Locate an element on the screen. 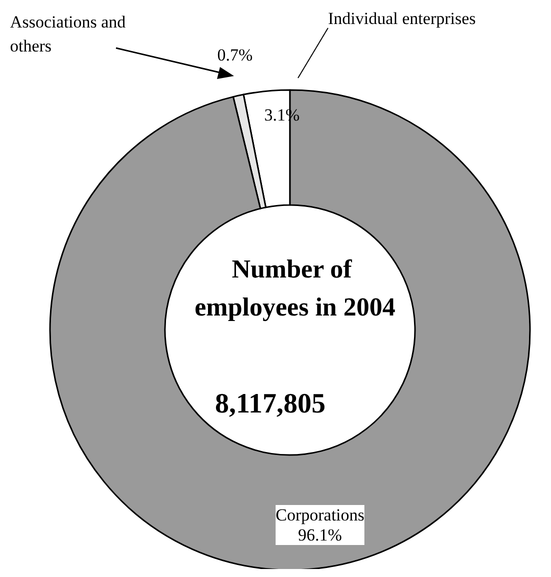 The height and width of the screenshot is (577, 551). text: Number of employees in 2004 is located at coordinates (295, 288).